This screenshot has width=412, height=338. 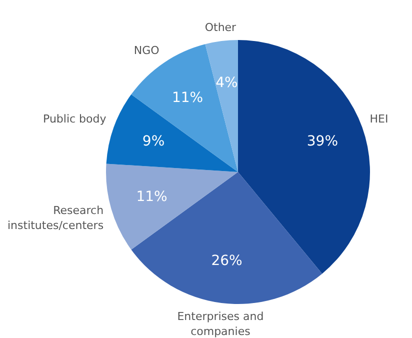 I want to click on slice-label: Public body, so click(x=75, y=119).